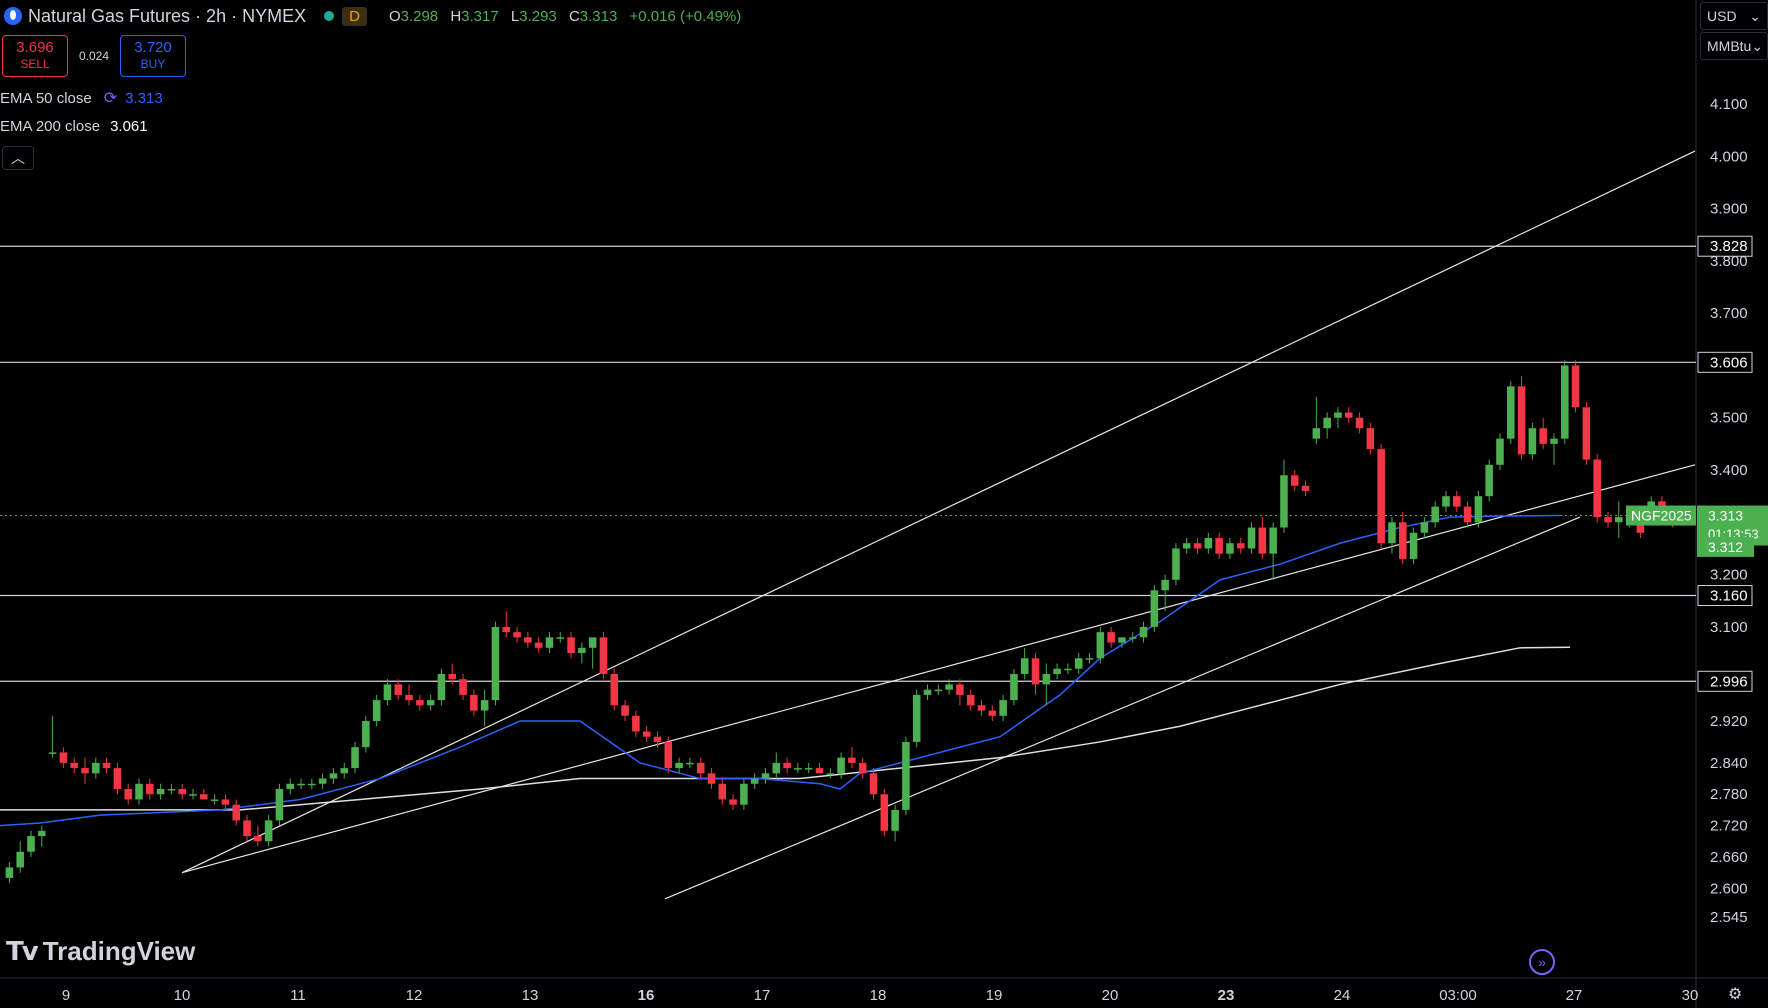  I want to click on price-tick-label: 3.100, so click(1729, 627).